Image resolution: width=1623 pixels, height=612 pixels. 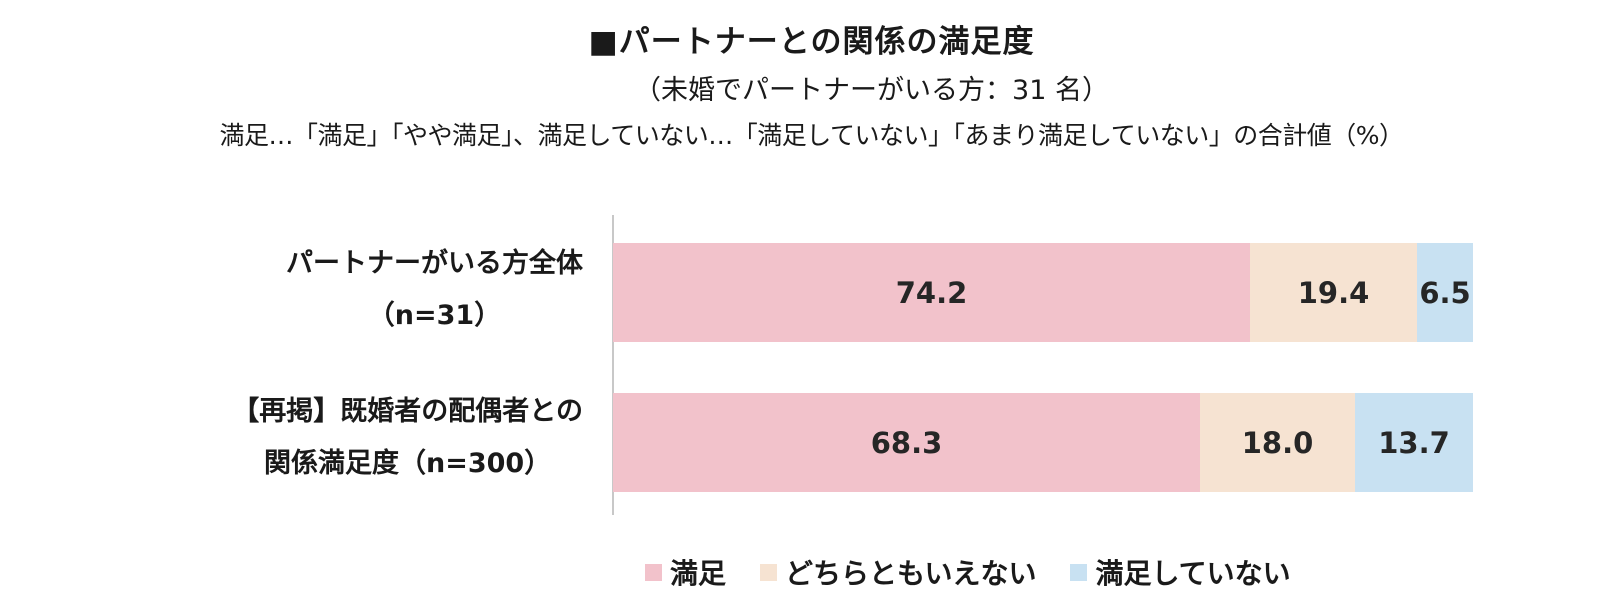 I want to click on bar-not-satisfied-1: 13.7, so click(x=1414, y=442).